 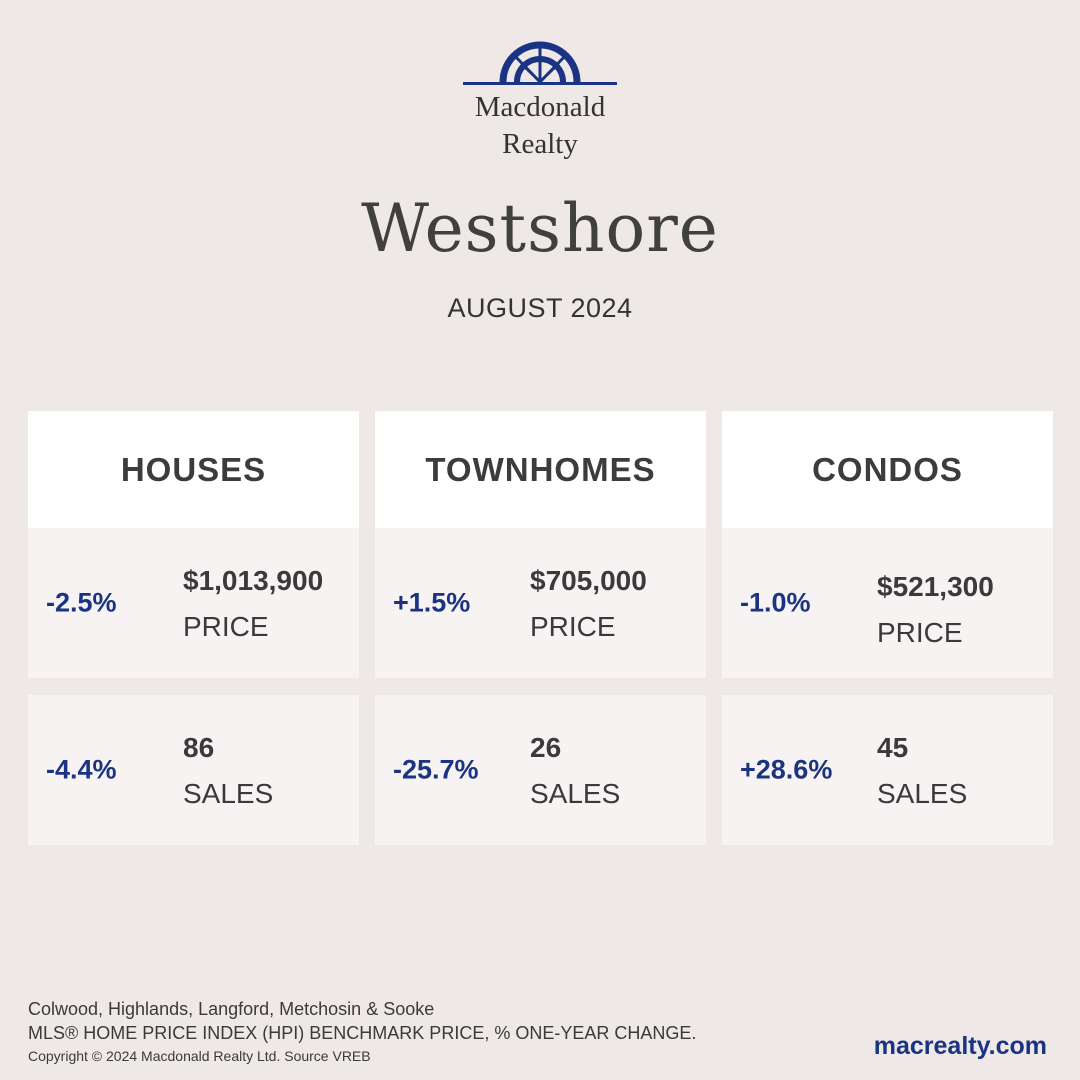 I want to click on price-value: $705,000, so click(x=588, y=580).